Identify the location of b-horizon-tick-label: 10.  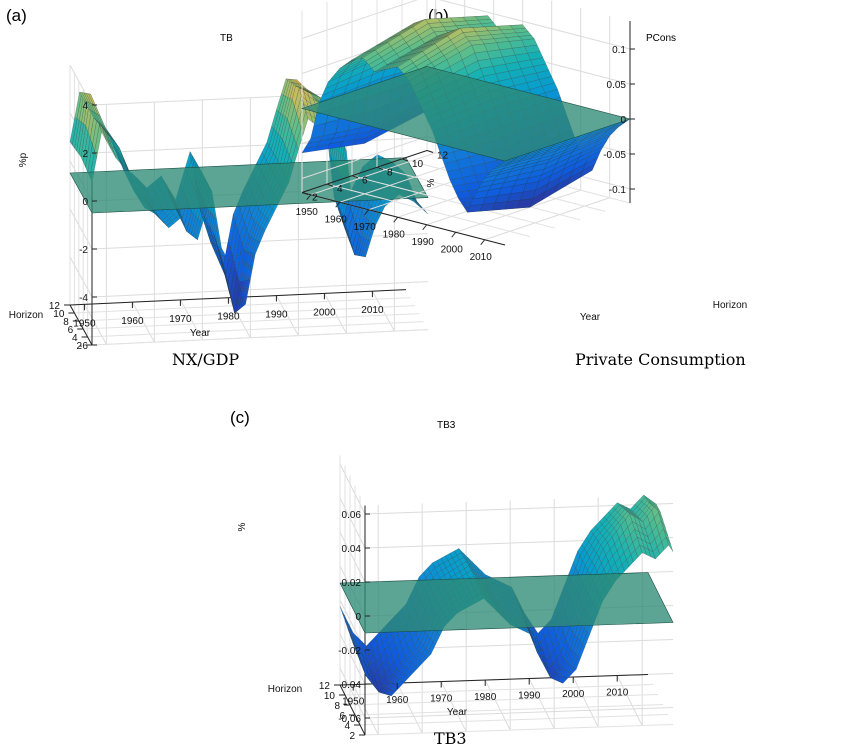
(418, 164).